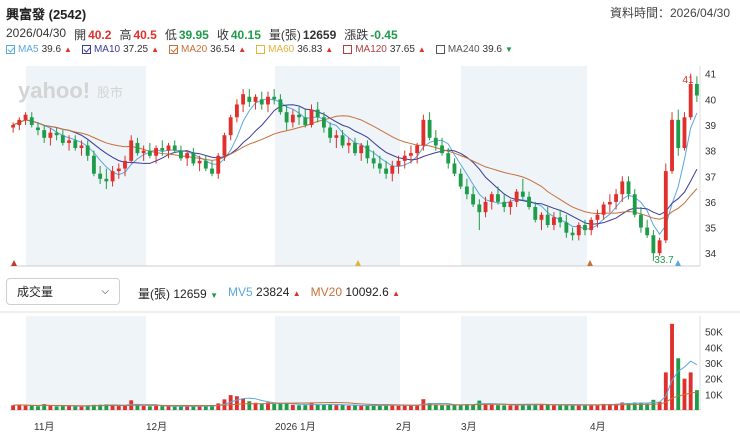 The height and width of the screenshot is (437, 740). Describe the element at coordinates (474, 49) in the screenshot. I see `ma-legend-ma240: MA240 39.6 ▼` at that location.